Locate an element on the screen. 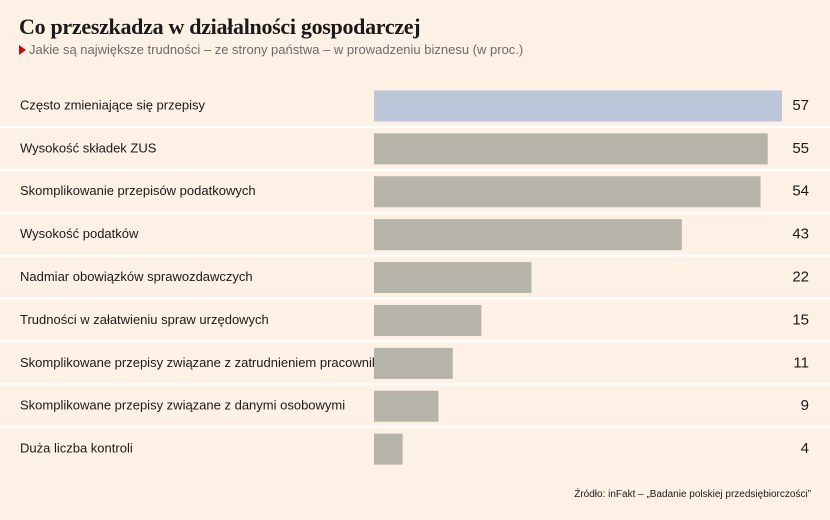 This screenshot has height=520, width=830. category-label: Nadmiar obowiązków sprawozdawczych is located at coordinates (136, 276).